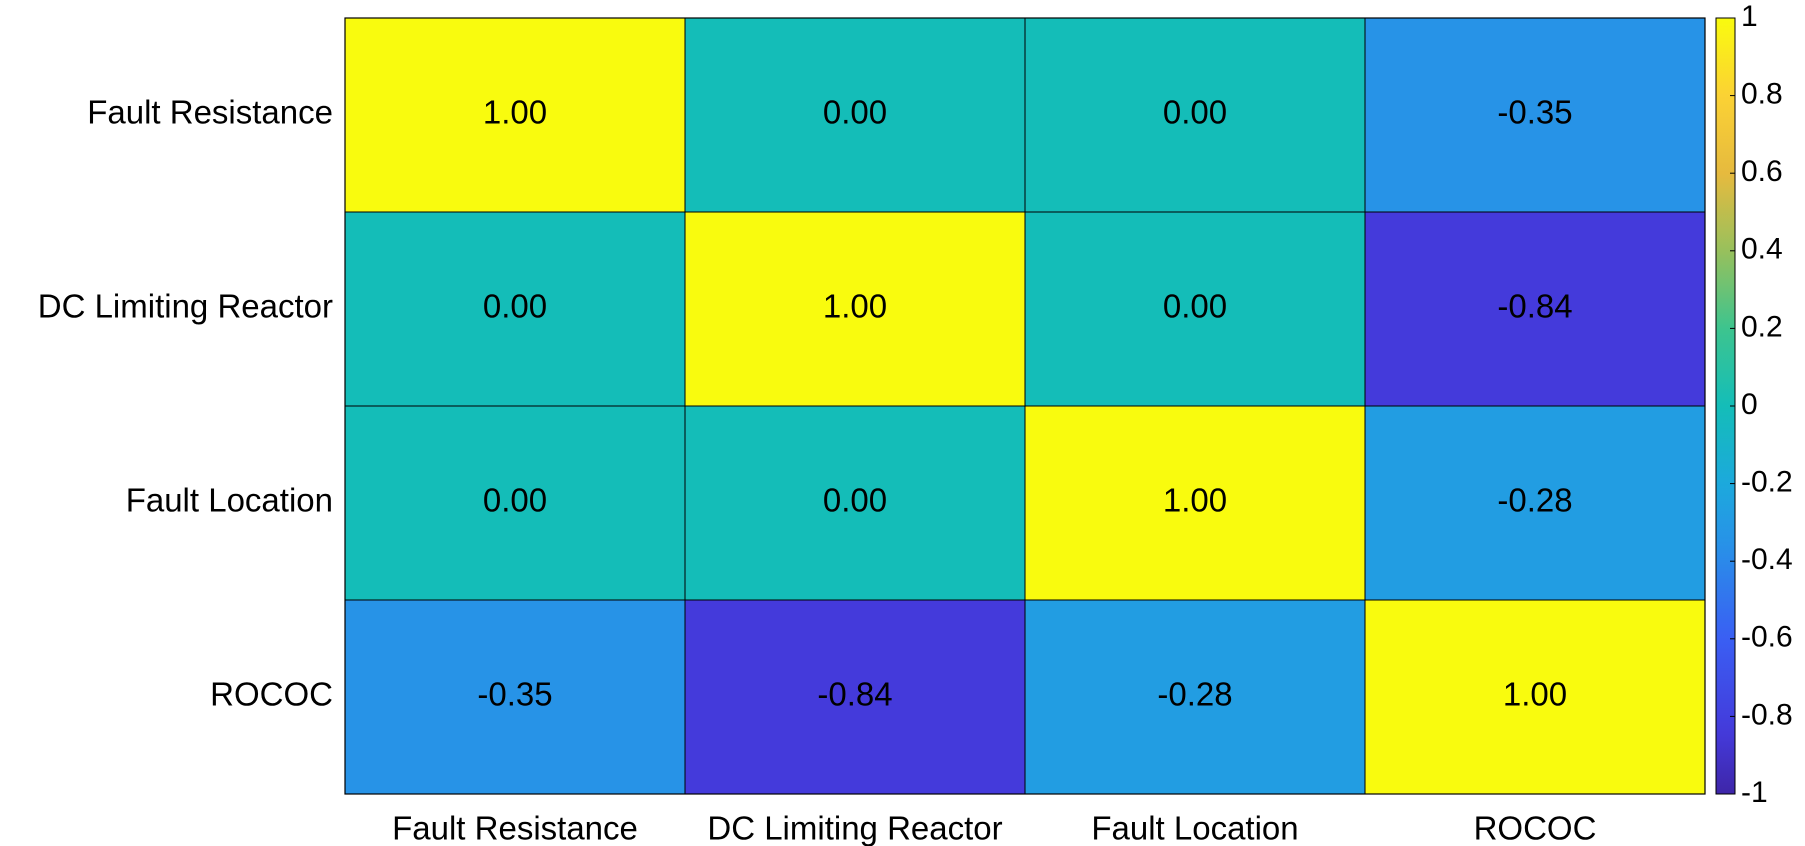 Image resolution: width=1805 pixels, height=846 pixels. I want to click on y-tick-label: DC Limiting Reactor, so click(185, 306).